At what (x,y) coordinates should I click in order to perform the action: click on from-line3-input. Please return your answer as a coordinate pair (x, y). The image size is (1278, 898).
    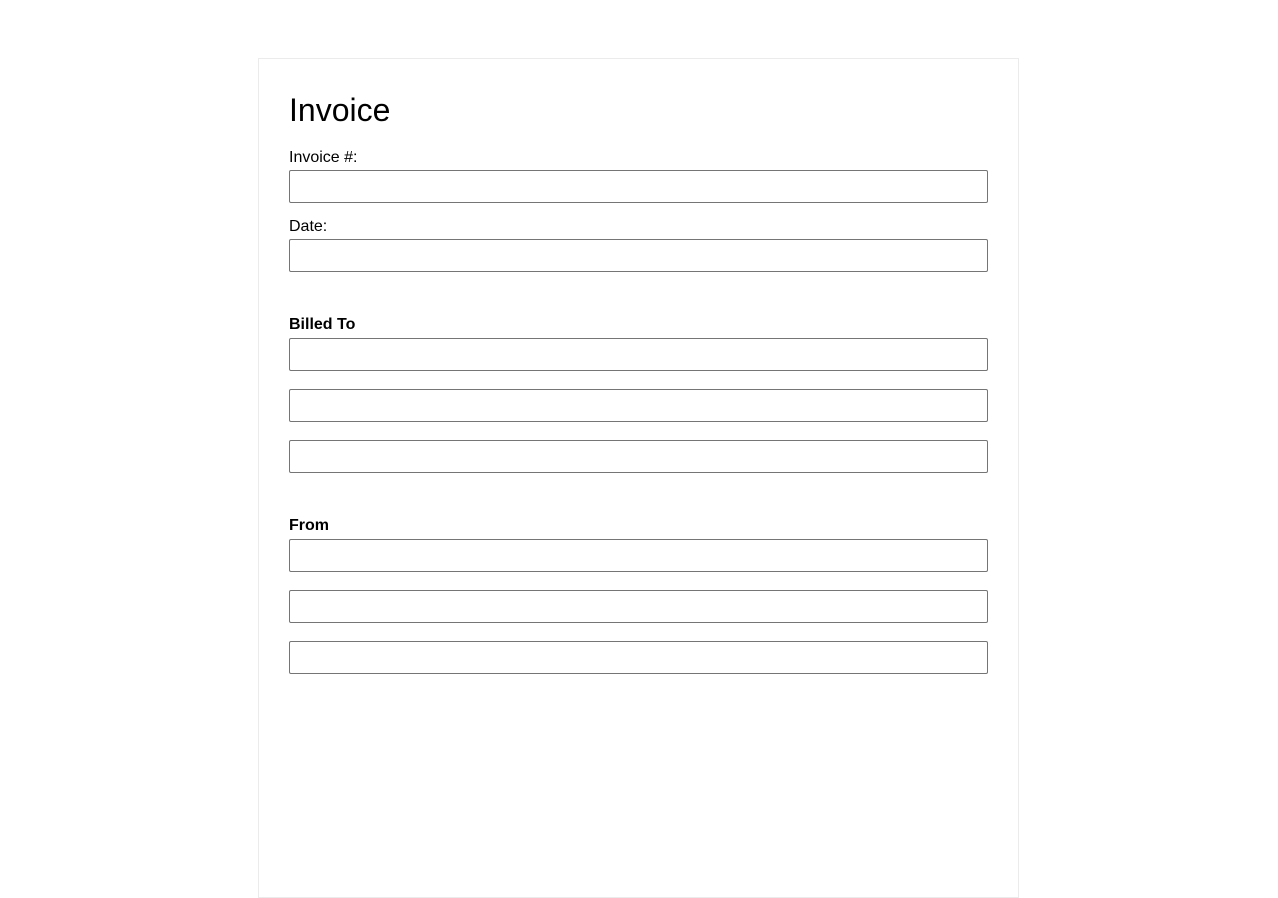
    Looking at the image, I should click on (638, 658).